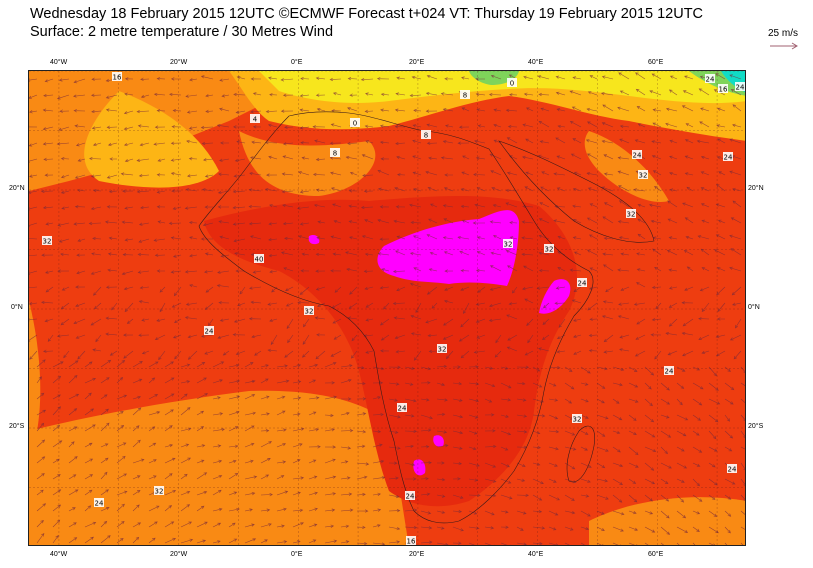 This screenshot has width=813, height=568. I want to click on contour-label: 40, so click(259, 260).